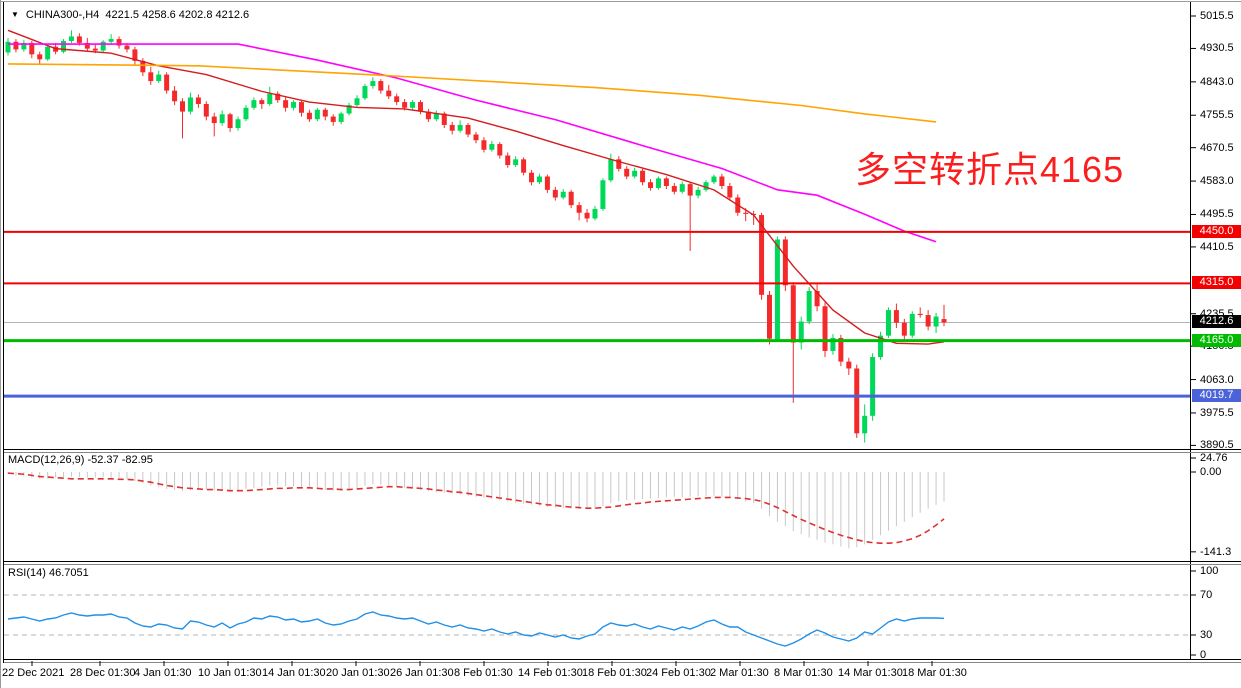  I want to click on time-axis-label: 10 Jan 01:30, so click(230, 673).